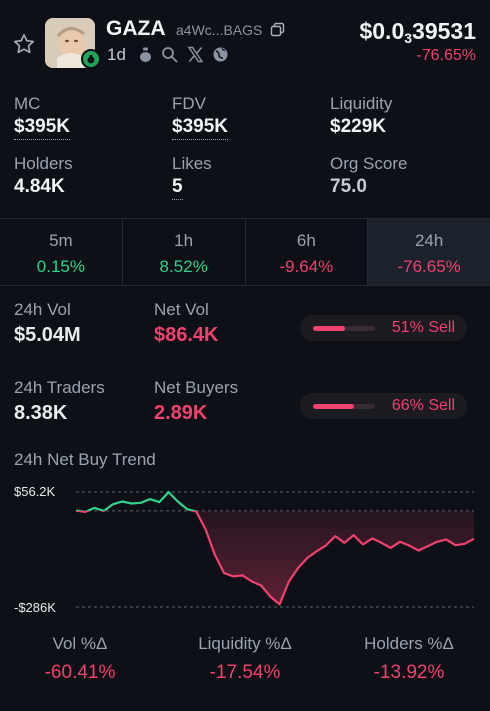  Describe the element at coordinates (361, 103) in the screenshot. I see `stat-label: Liquidity` at that location.